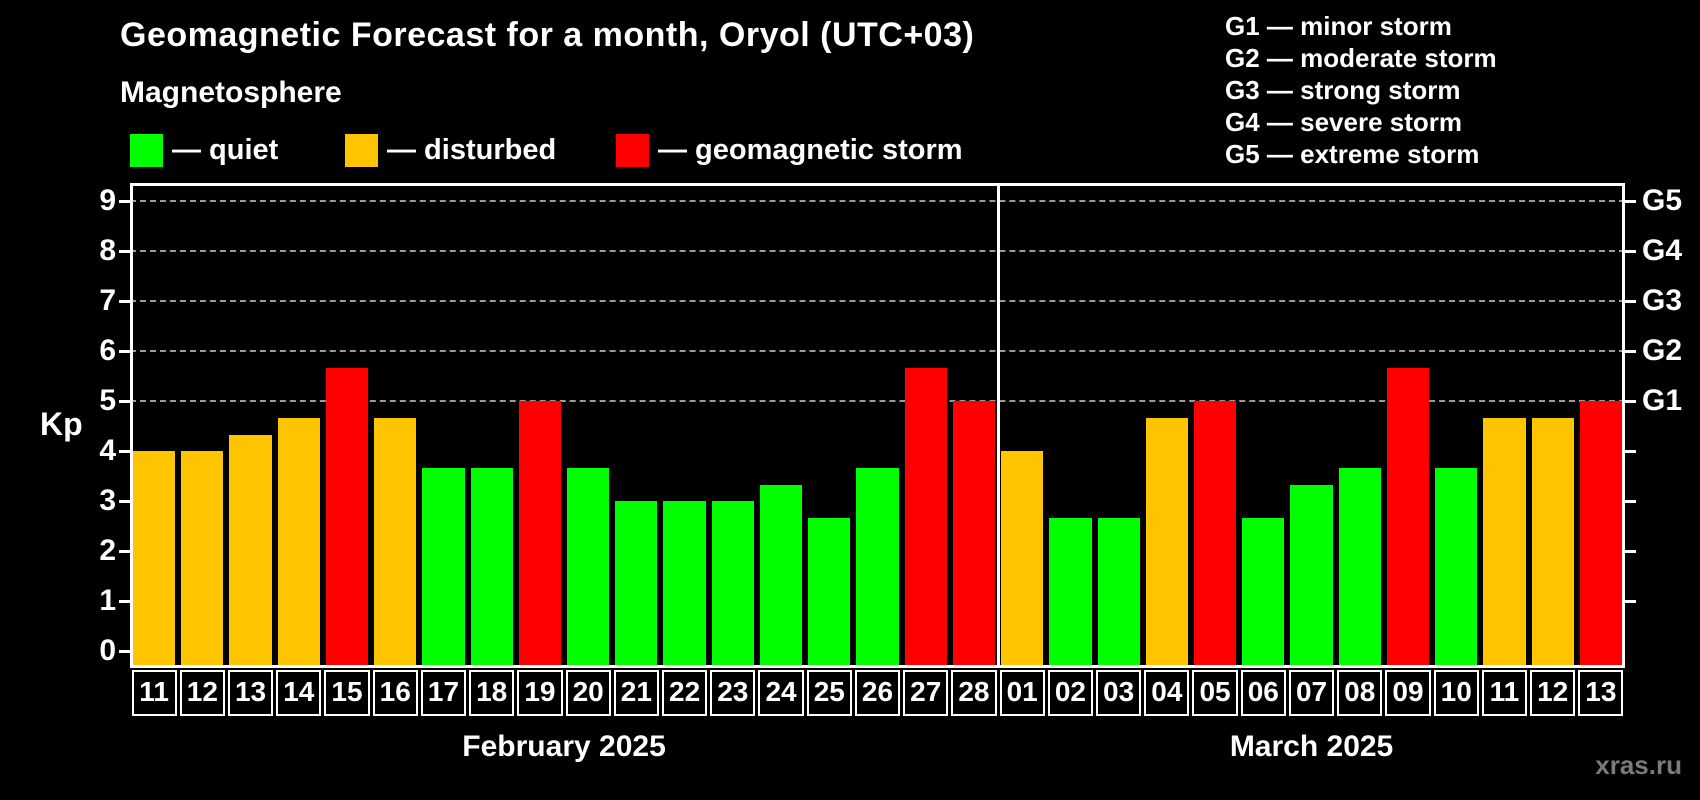 The width and height of the screenshot is (1700, 800). Describe the element at coordinates (1070, 693) in the screenshot. I see `day-label-cell: 02` at that location.